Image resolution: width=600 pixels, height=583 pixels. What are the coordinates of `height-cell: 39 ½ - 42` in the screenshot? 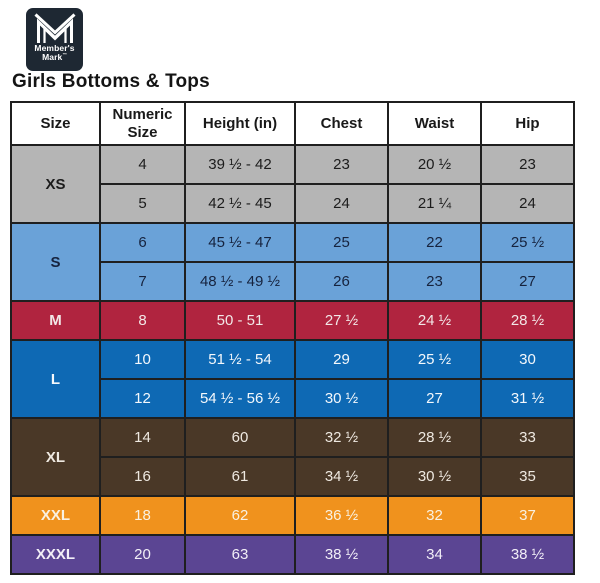 It's located at (240, 164).